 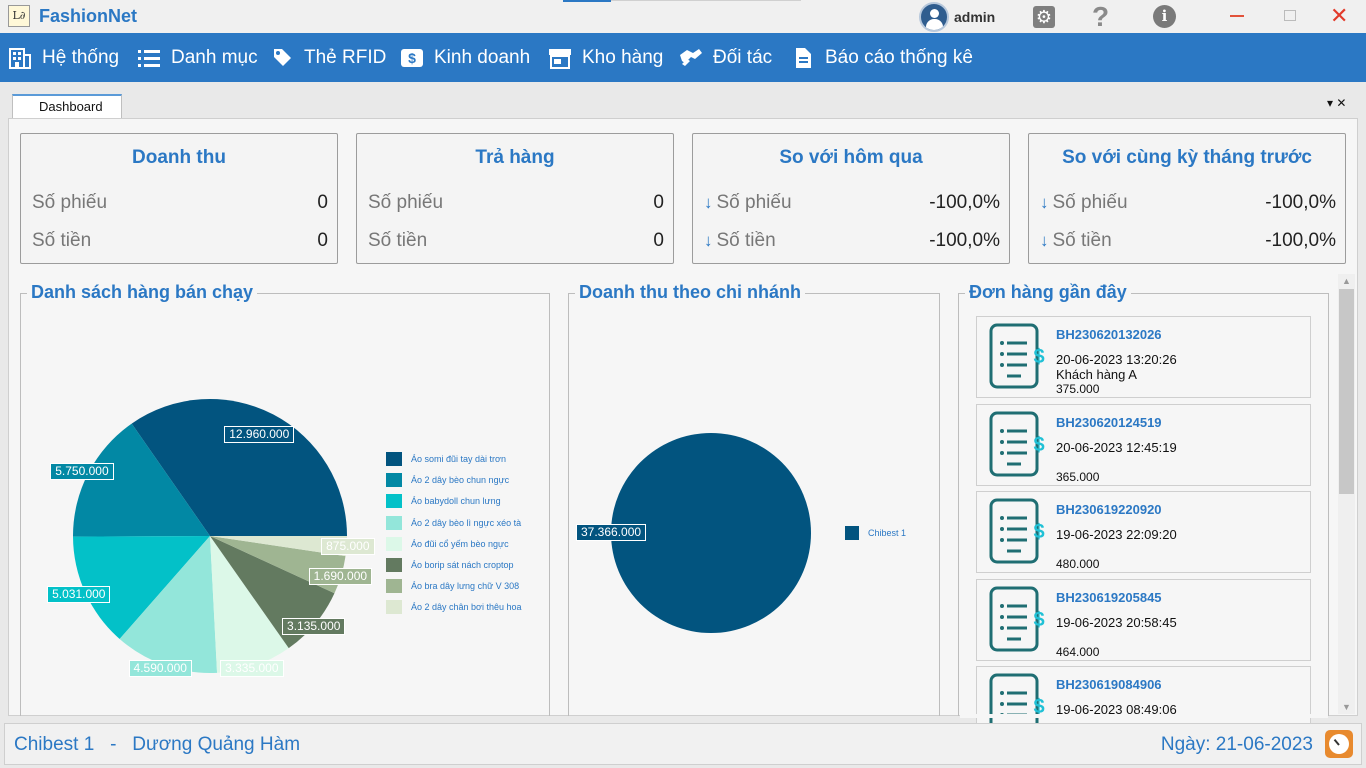 I want to click on help-icon: ?, so click(x=1101, y=16).